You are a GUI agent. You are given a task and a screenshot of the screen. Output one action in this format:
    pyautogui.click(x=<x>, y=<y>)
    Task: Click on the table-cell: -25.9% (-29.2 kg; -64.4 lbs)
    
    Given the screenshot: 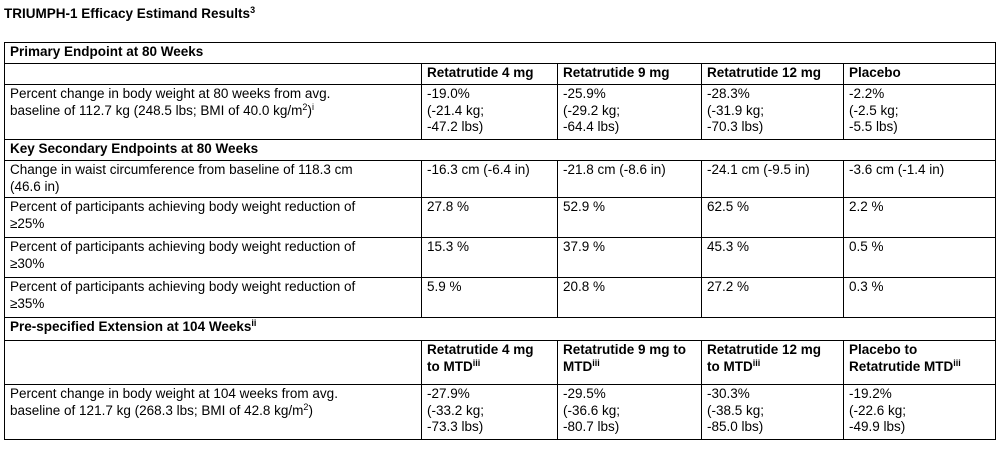 What is the action you would take?
    pyautogui.click(x=629, y=112)
    